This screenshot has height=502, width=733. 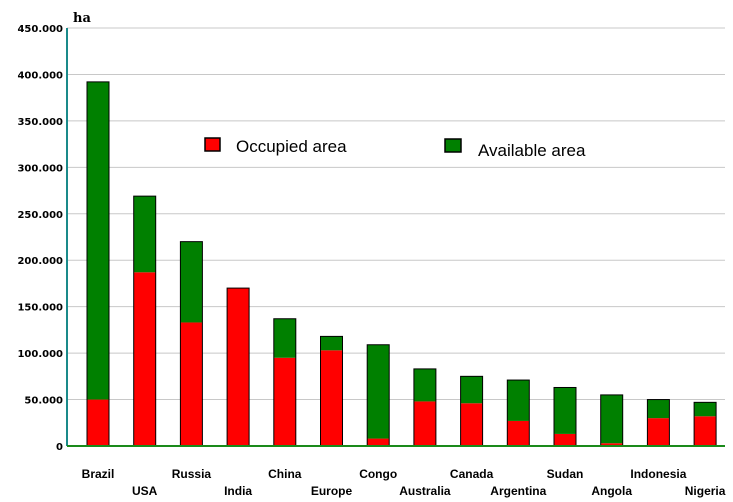 What do you see at coordinates (192, 474) in the screenshot?
I see `x-tick-label: Russia` at bounding box center [192, 474].